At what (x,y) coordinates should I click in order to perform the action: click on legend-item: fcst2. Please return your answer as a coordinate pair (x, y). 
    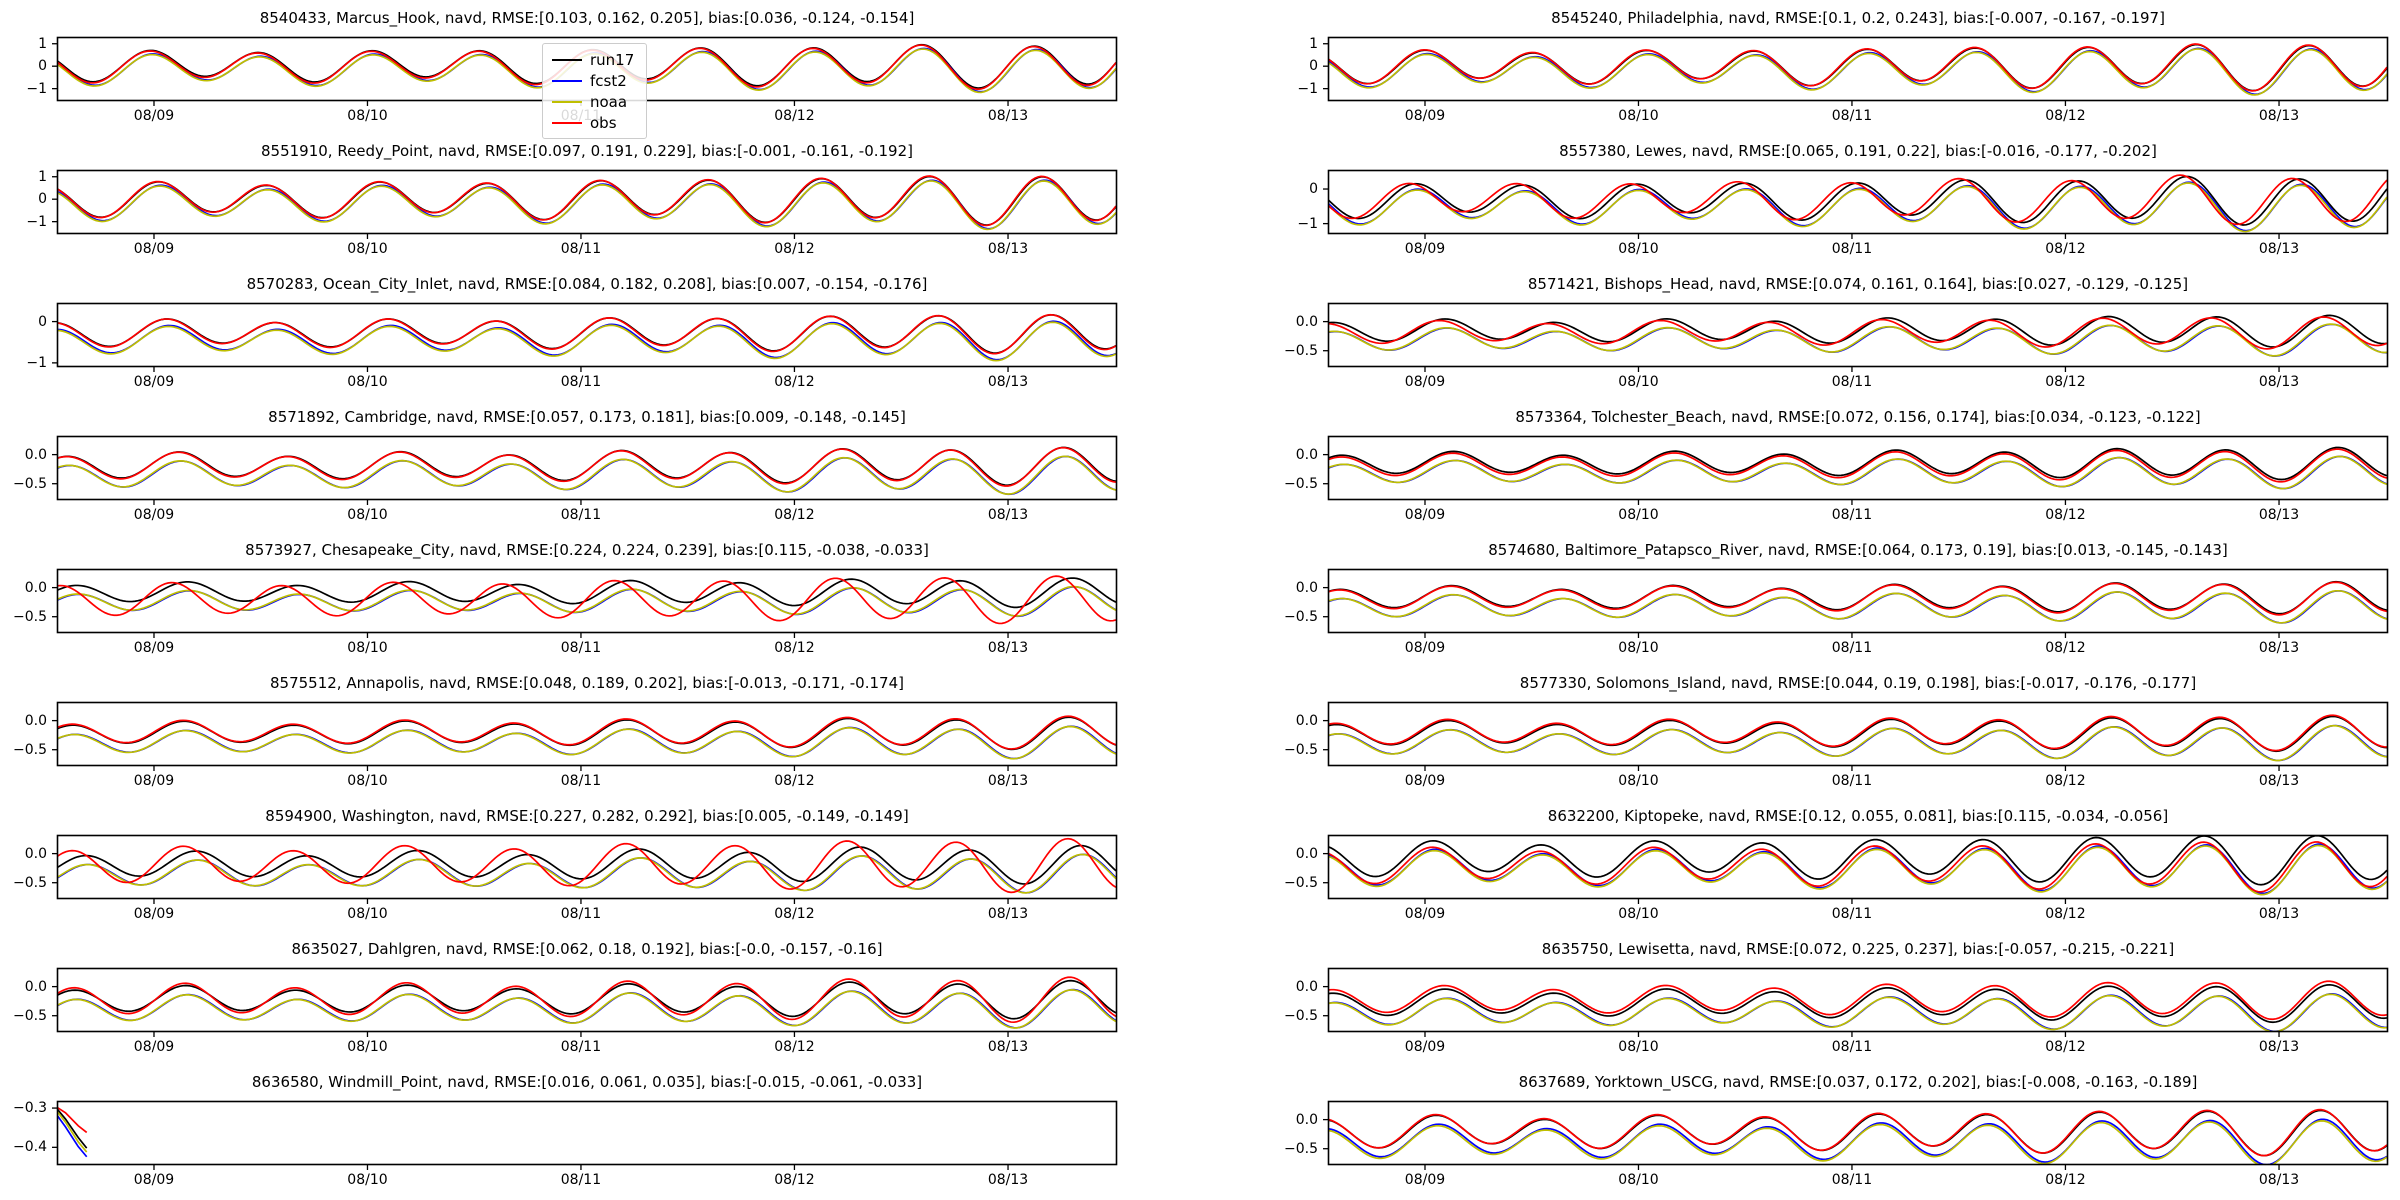
    Looking at the image, I should click on (593, 80).